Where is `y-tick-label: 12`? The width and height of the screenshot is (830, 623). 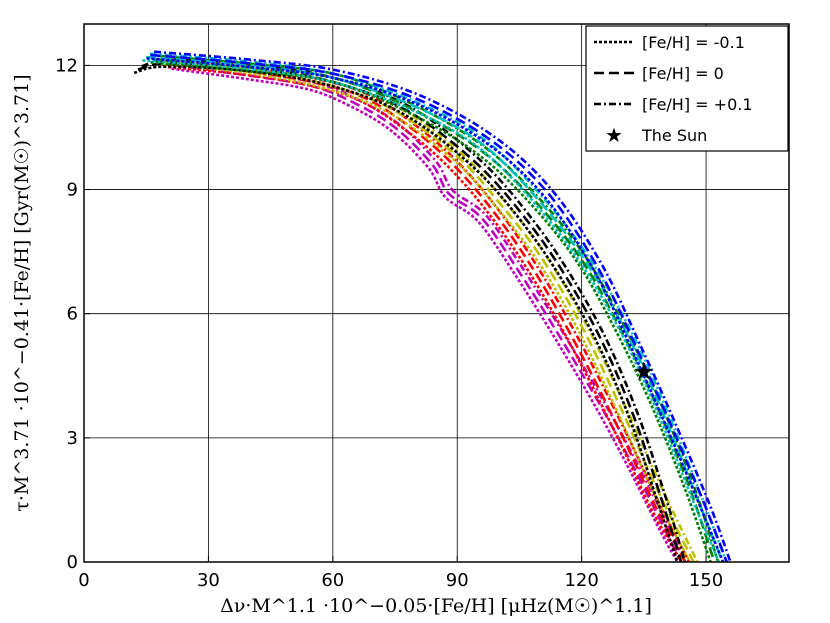
y-tick-label: 12 is located at coordinates (66, 65).